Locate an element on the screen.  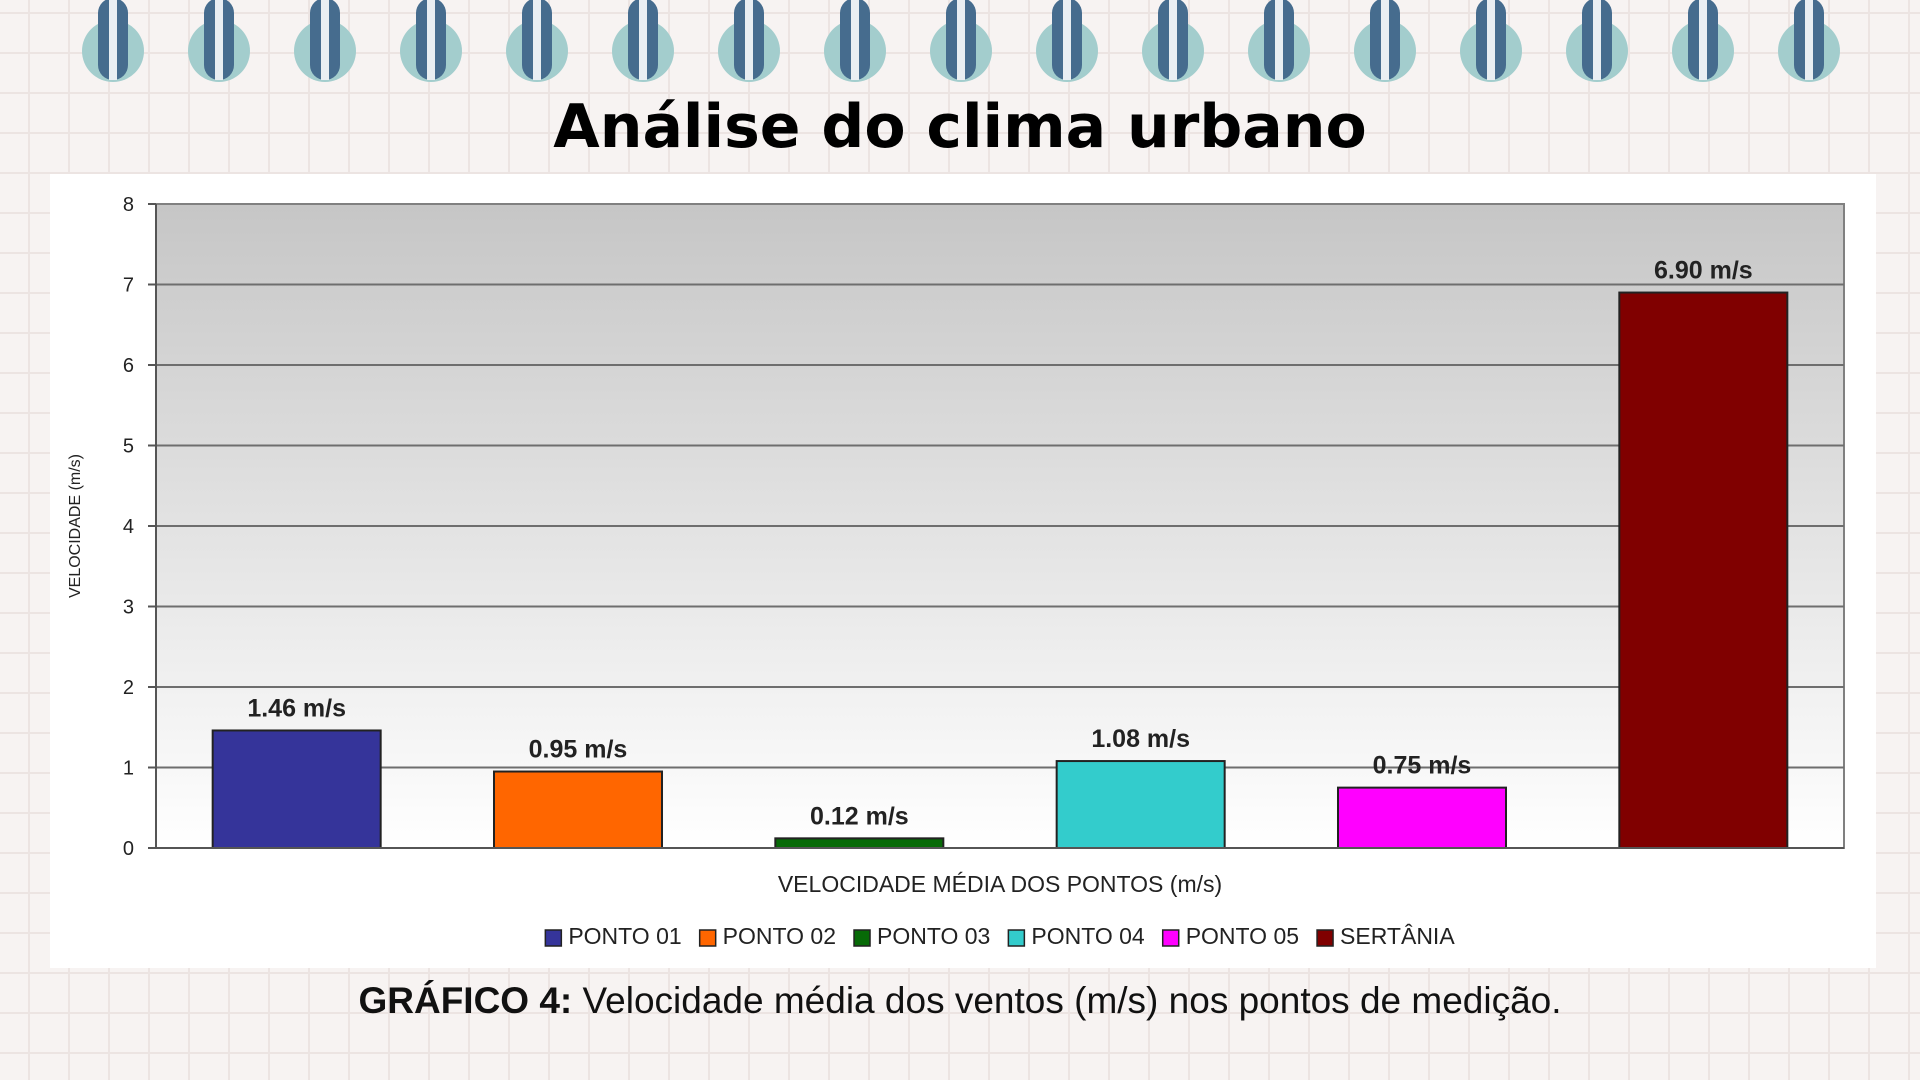
caption-label: GRÁFICO 4: is located at coordinates (465, 1000).